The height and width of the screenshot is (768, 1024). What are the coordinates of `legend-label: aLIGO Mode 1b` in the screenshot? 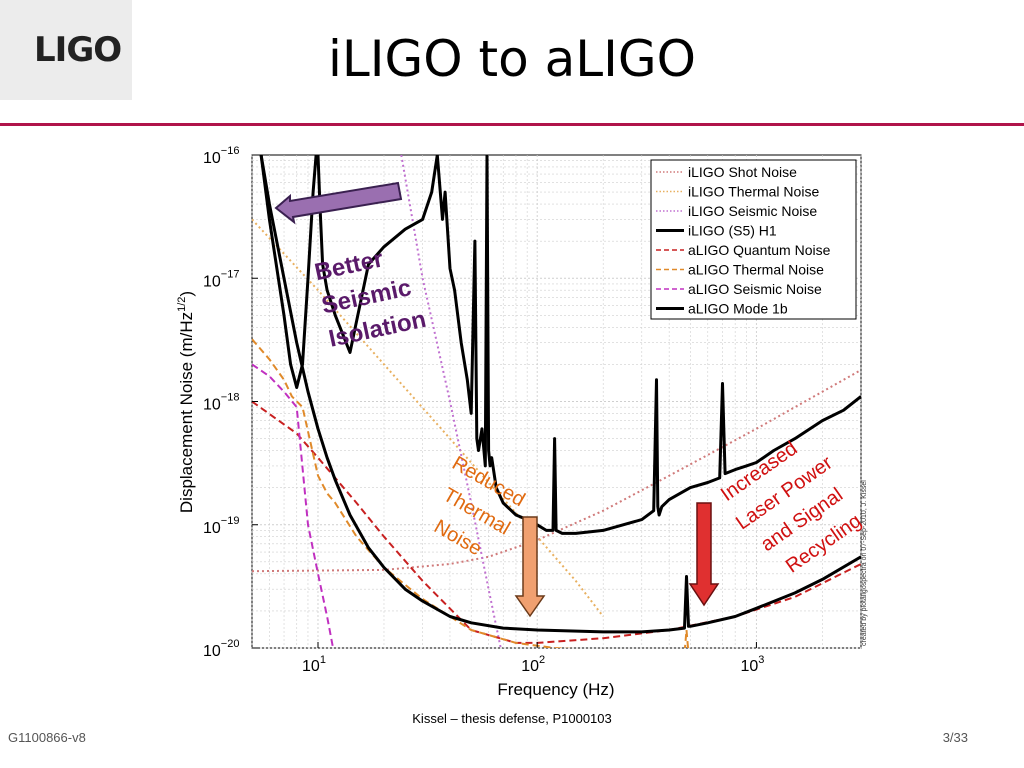 It's located at (738, 309).